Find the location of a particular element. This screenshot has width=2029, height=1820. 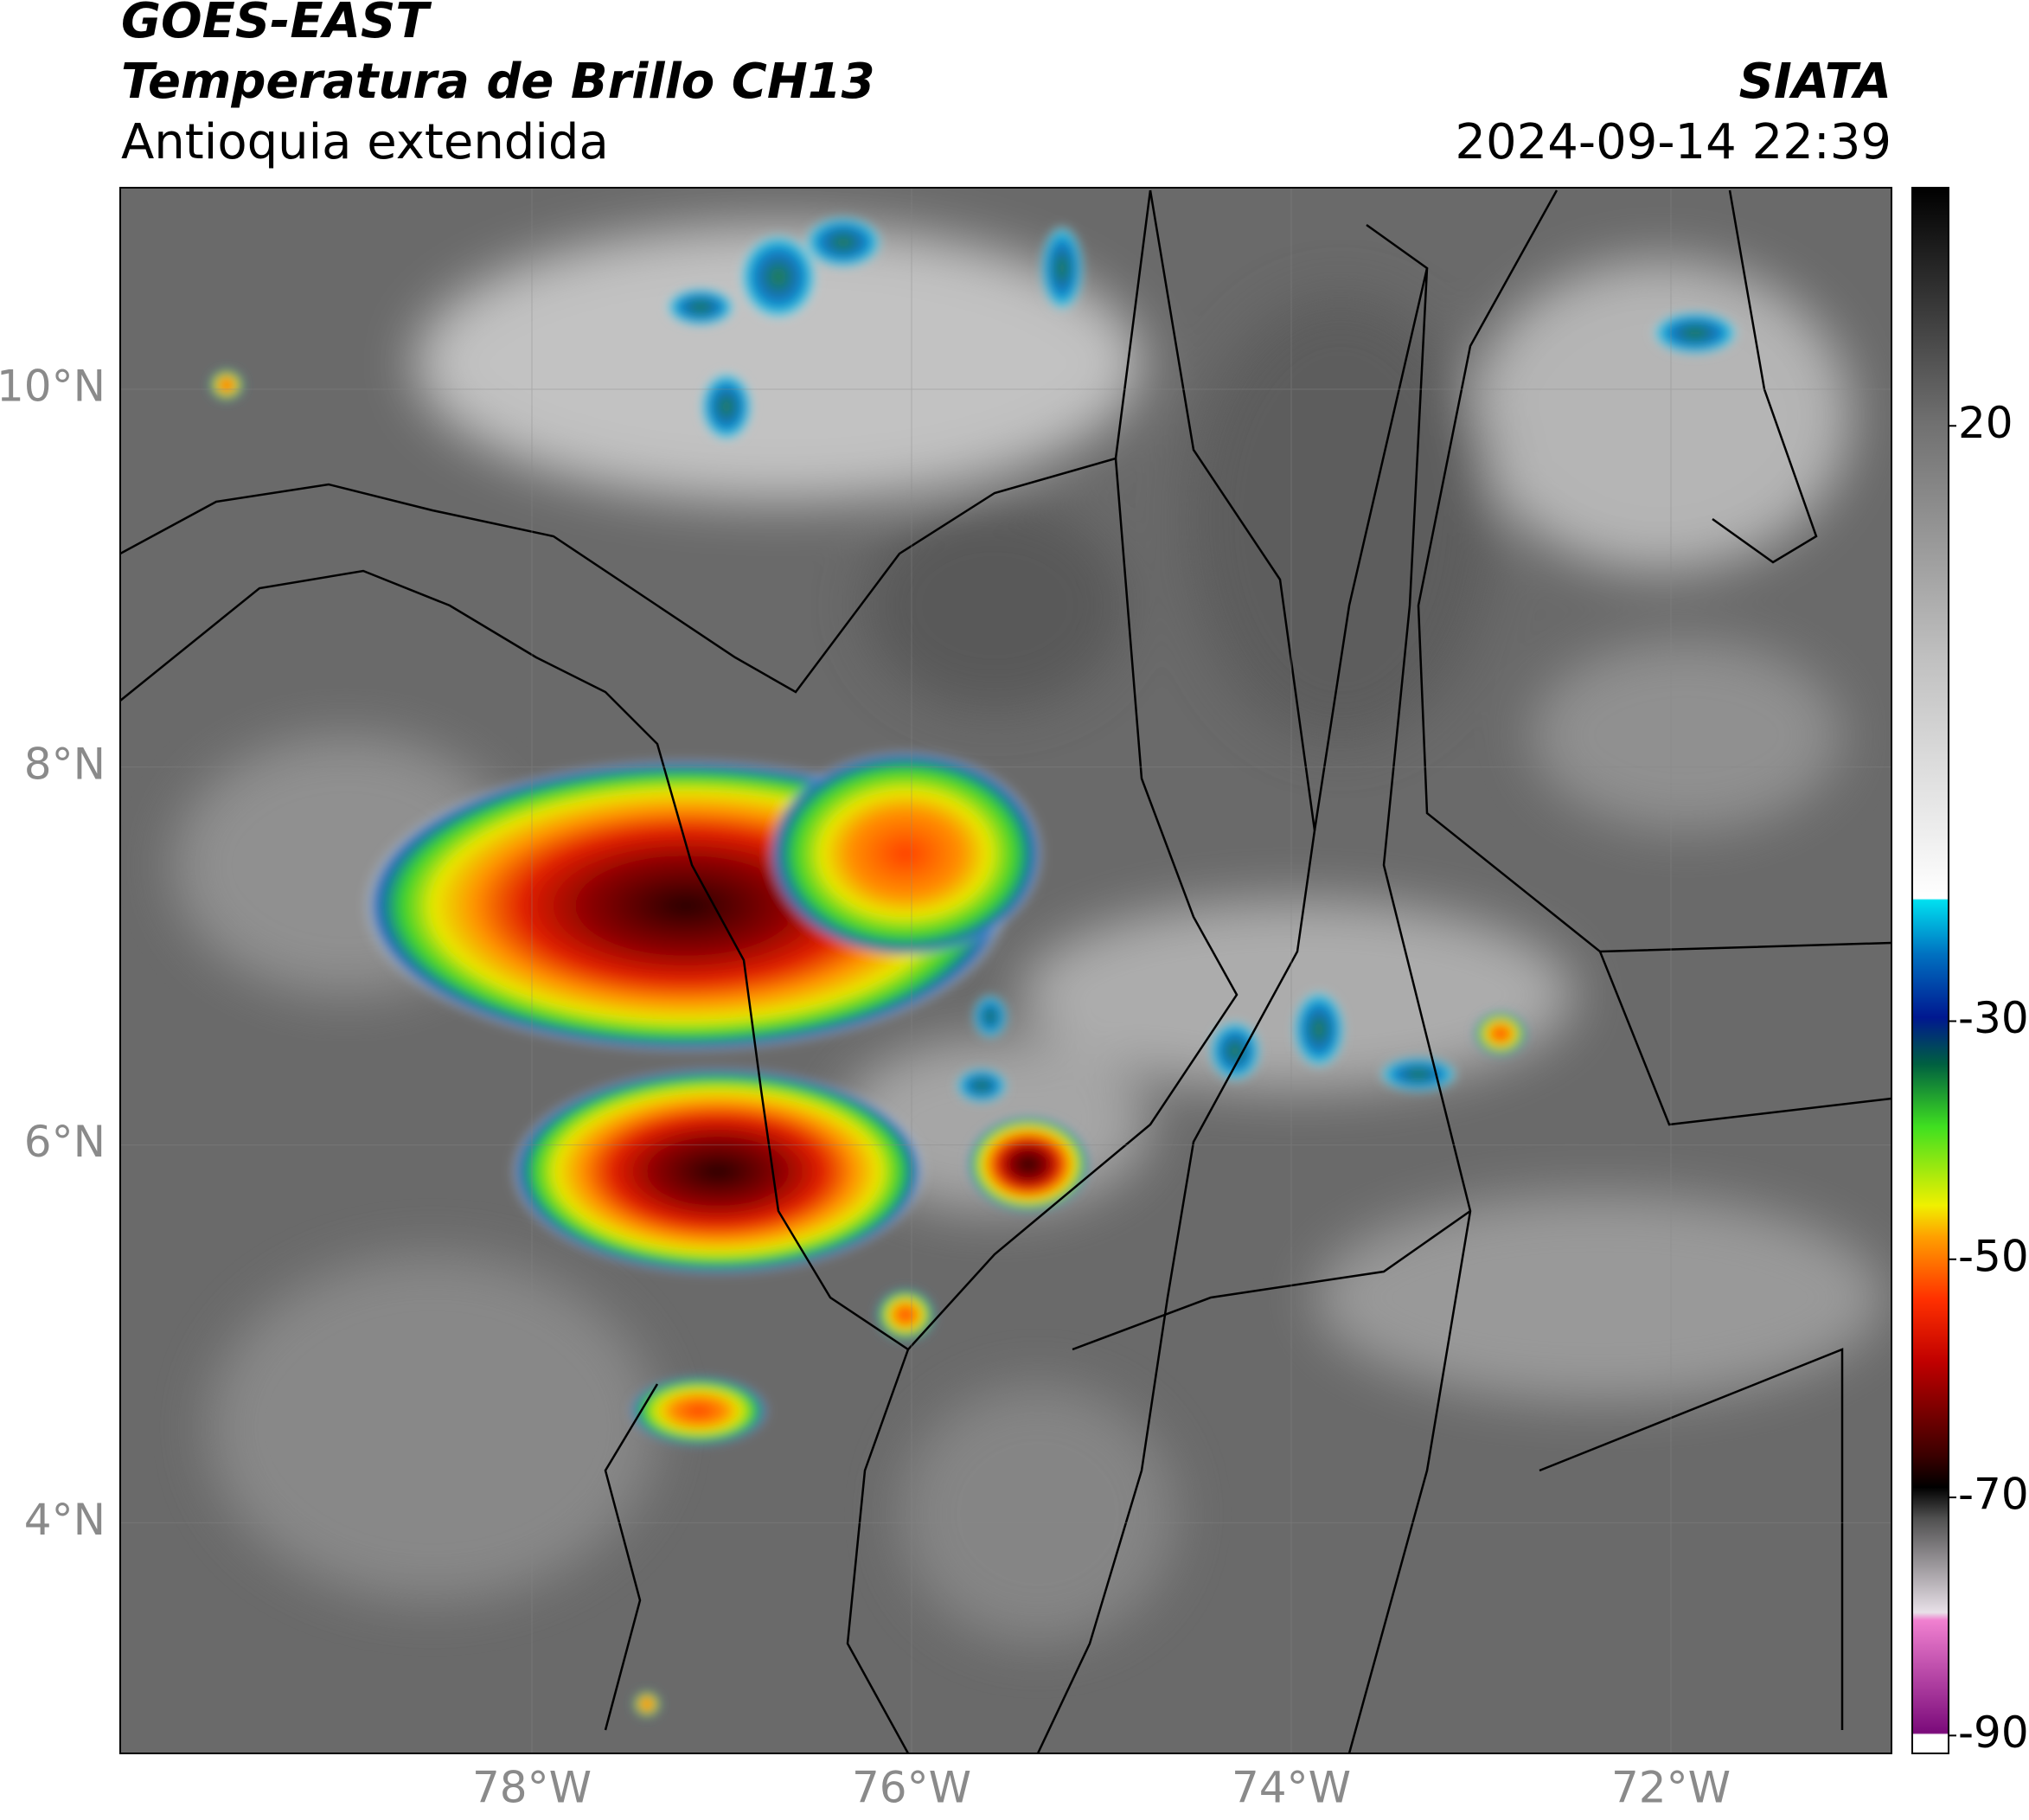

colorbar is located at coordinates (1930, 970).